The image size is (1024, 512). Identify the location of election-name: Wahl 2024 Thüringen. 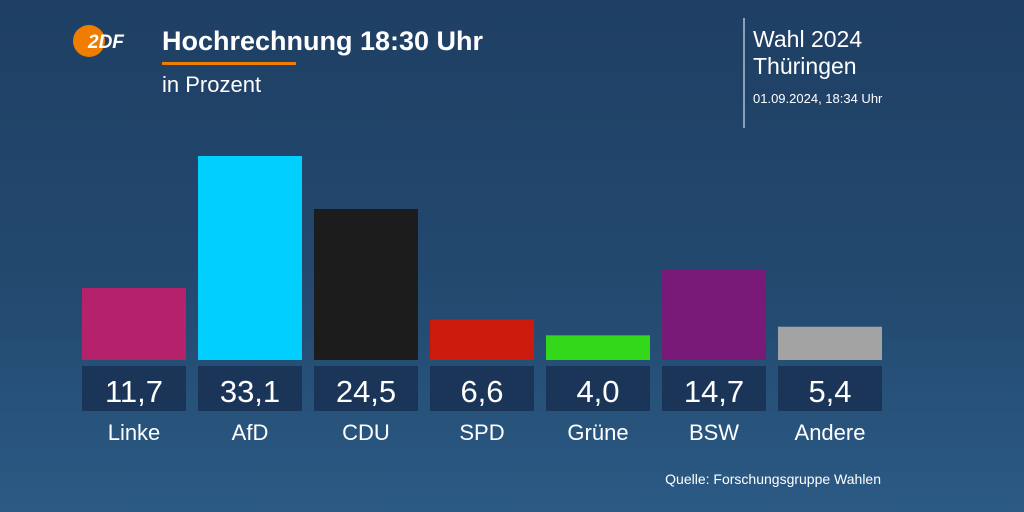
(808, 52).